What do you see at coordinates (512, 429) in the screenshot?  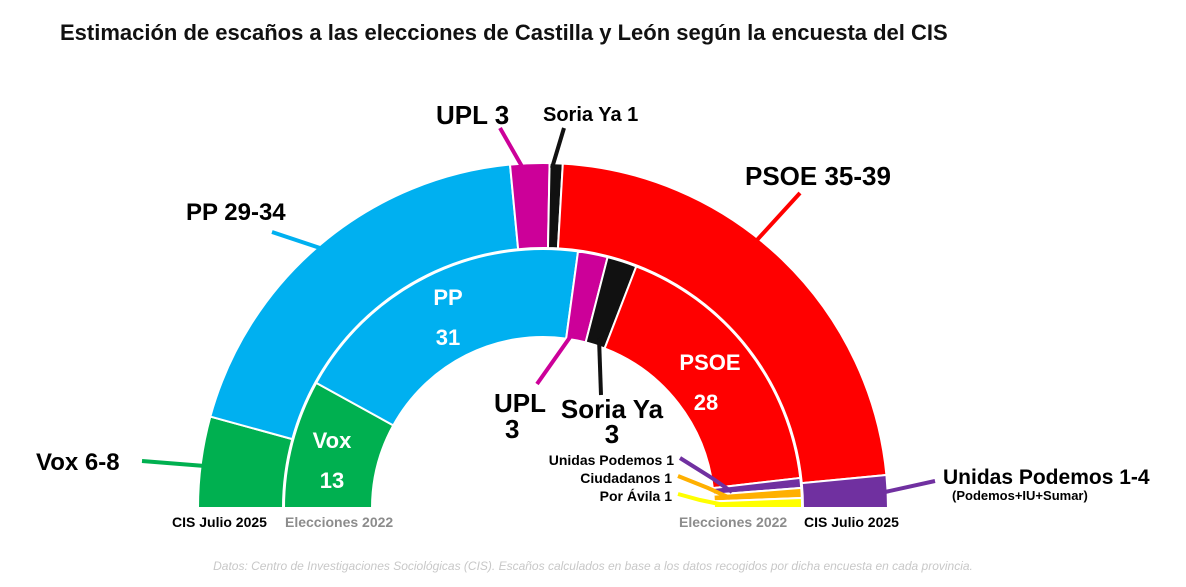 I see `label-upl-2022-value: 3` at bounding box center [512, 429].